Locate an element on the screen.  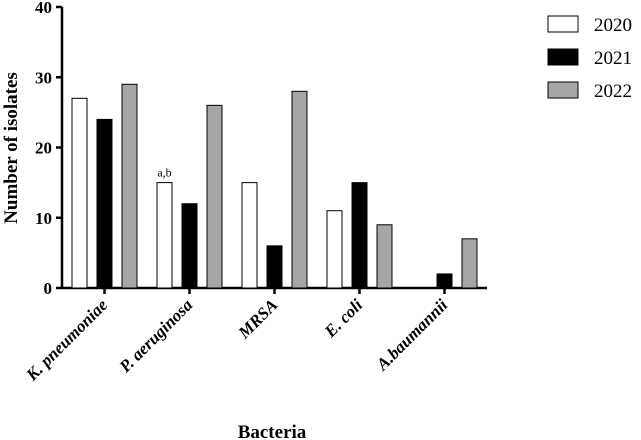
x-tick-label: A.baumannii is located at coordinates (411, 334).